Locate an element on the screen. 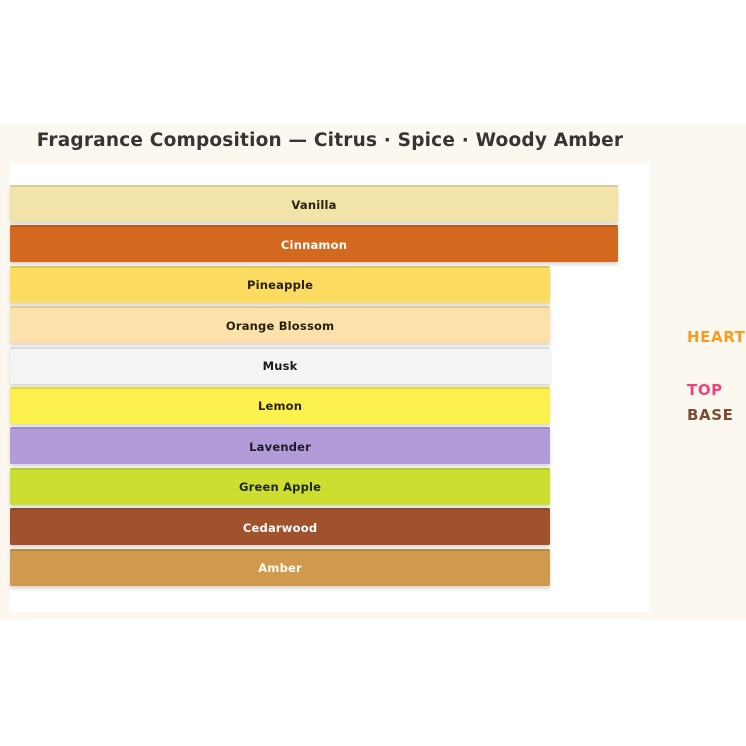  fragrance-bar: Musk is located at coordinates (280, 365).